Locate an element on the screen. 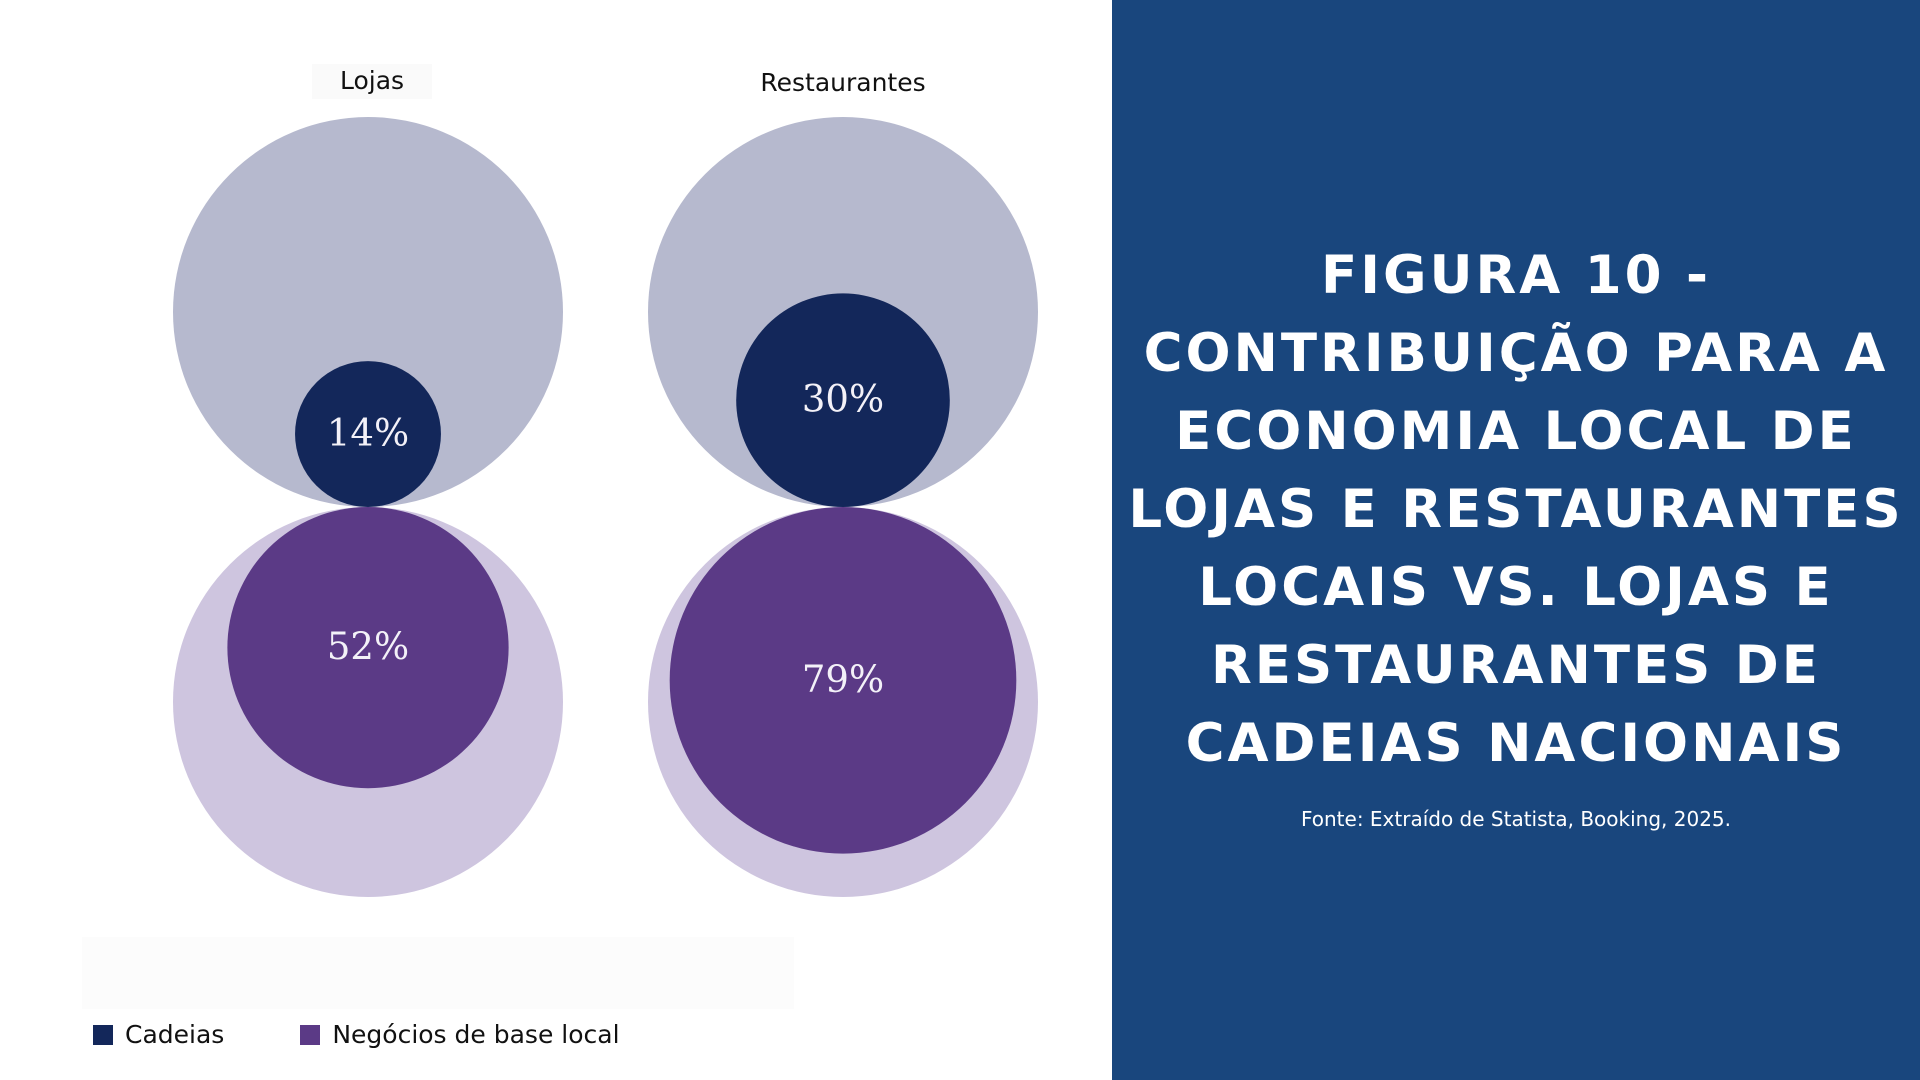  legend-item-local: Negócios de base local is located at coordinates (460, 1034).